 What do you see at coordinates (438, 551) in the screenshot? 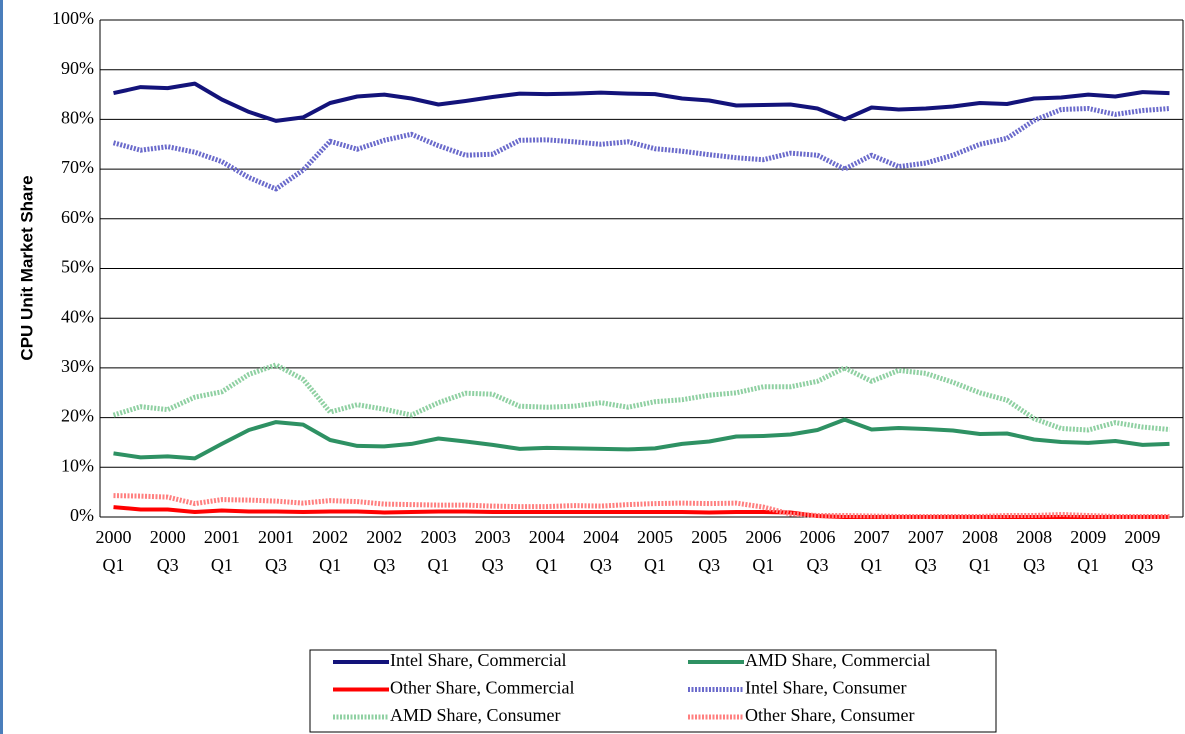
I see `x-tick-label: 2003 Q1` at bounding box center [438, 551].